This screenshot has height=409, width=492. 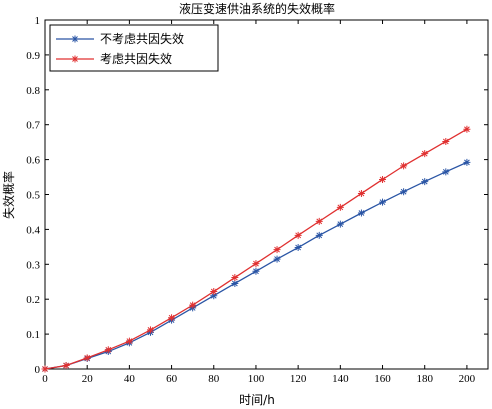 I want to click on y-tick-label: 0.8, so click(x=33, y=91).